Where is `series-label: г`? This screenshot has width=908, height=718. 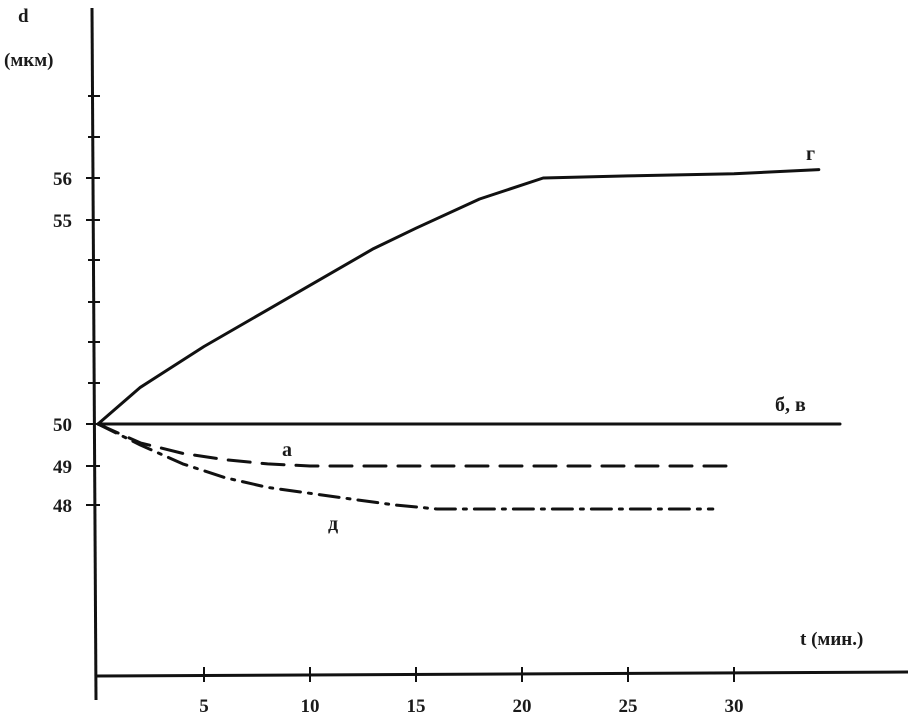 series-label: г is located at coordinates (810, 154).